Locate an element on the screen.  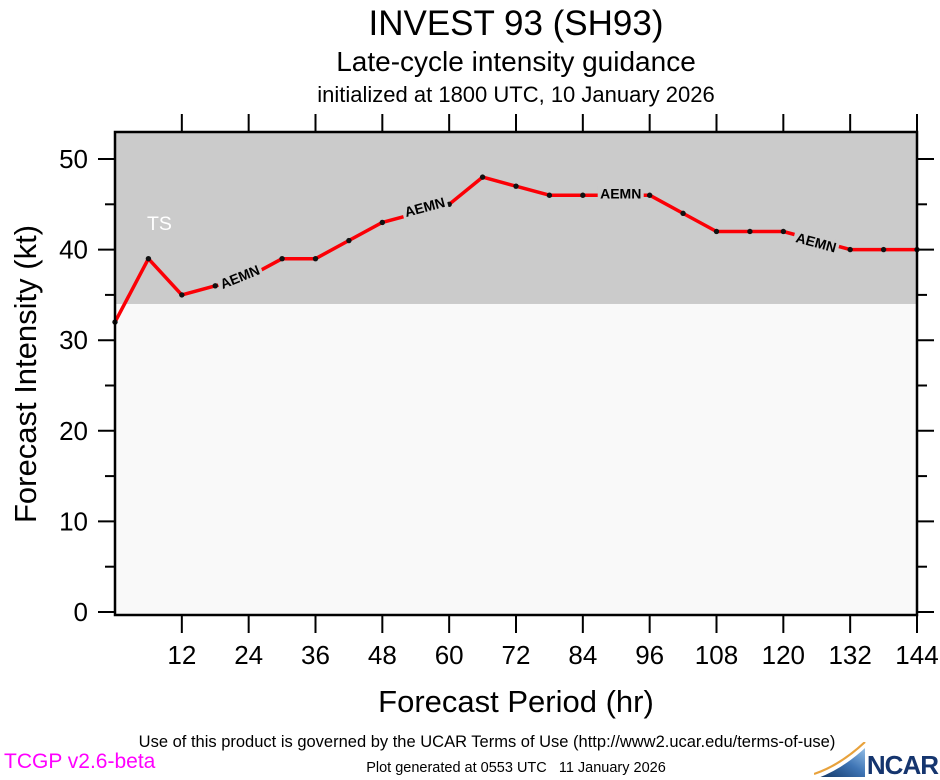
x-tick-label: 144 is located at coordinates (916, 655).